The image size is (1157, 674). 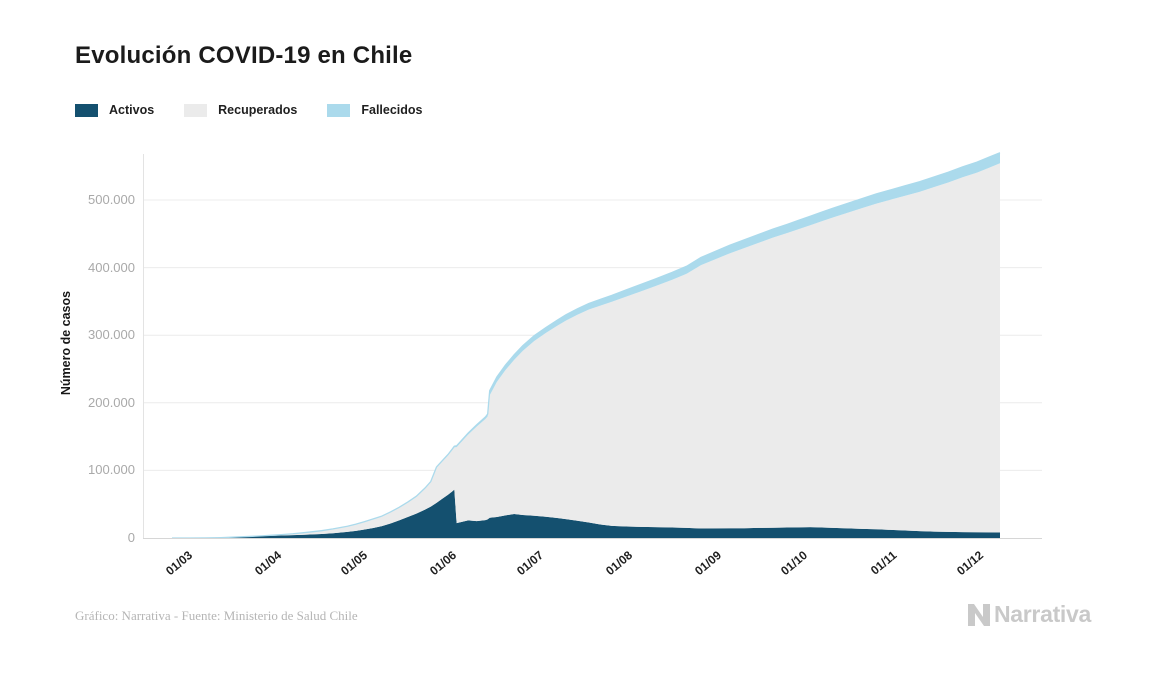 I want to click on narrativa-n-icon, so click(x=978, y=614).